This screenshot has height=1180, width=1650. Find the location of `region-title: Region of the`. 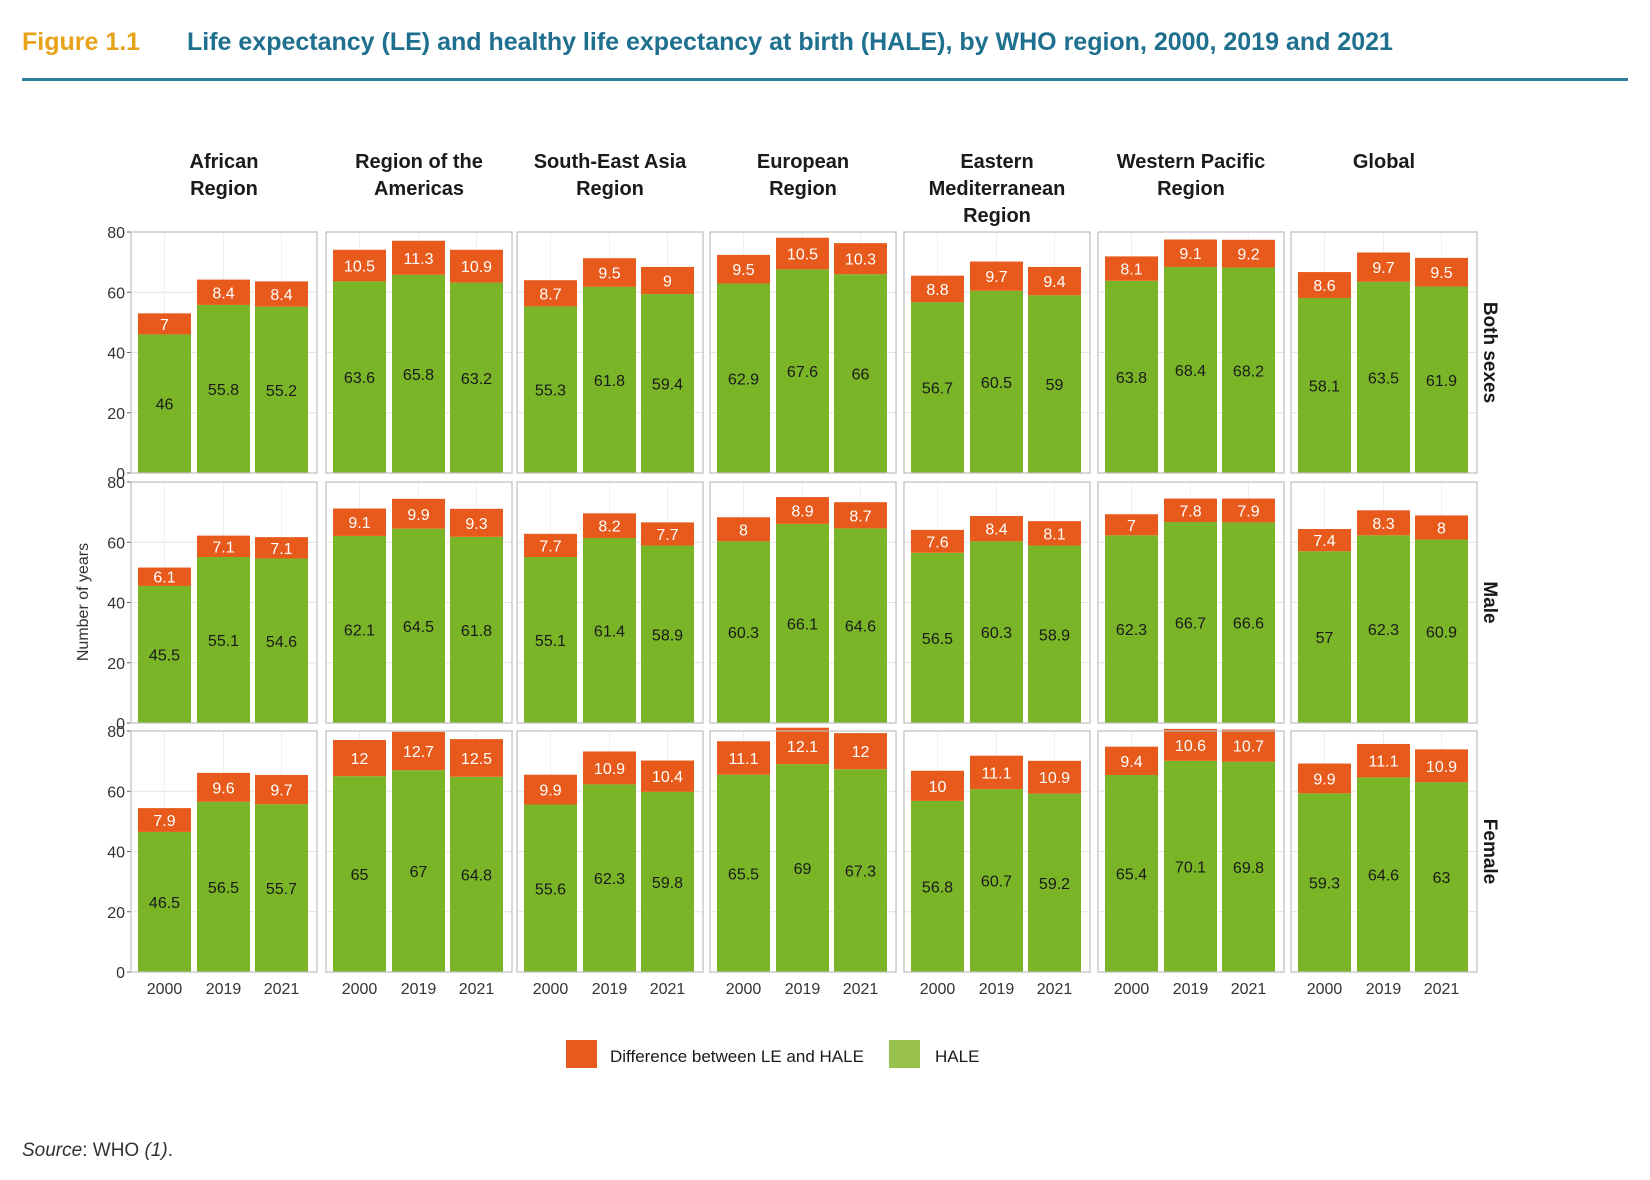

region-title: Region of the is located at coordinates (419, 162).